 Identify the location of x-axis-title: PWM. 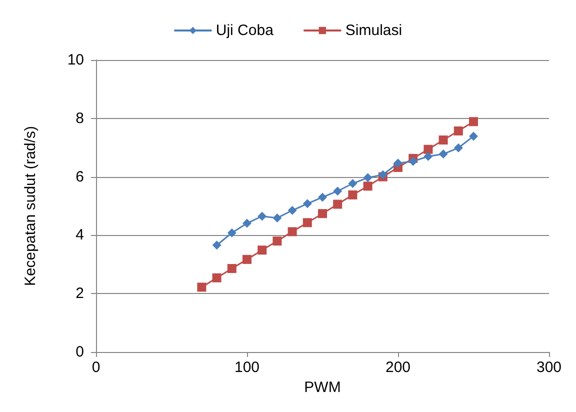
(322, 387).